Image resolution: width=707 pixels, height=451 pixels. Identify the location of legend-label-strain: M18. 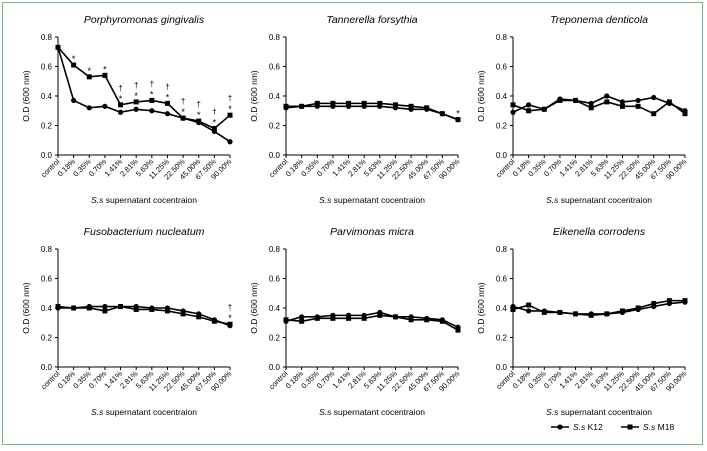
(664, 427).